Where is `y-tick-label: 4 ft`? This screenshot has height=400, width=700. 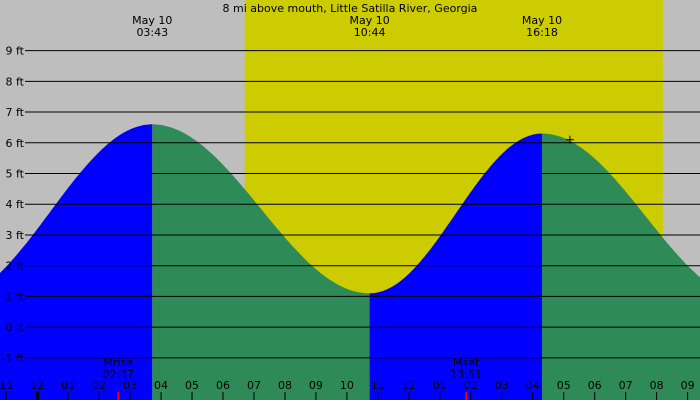
y-tick-label: 4 ft is located at coordinates (15, 204).